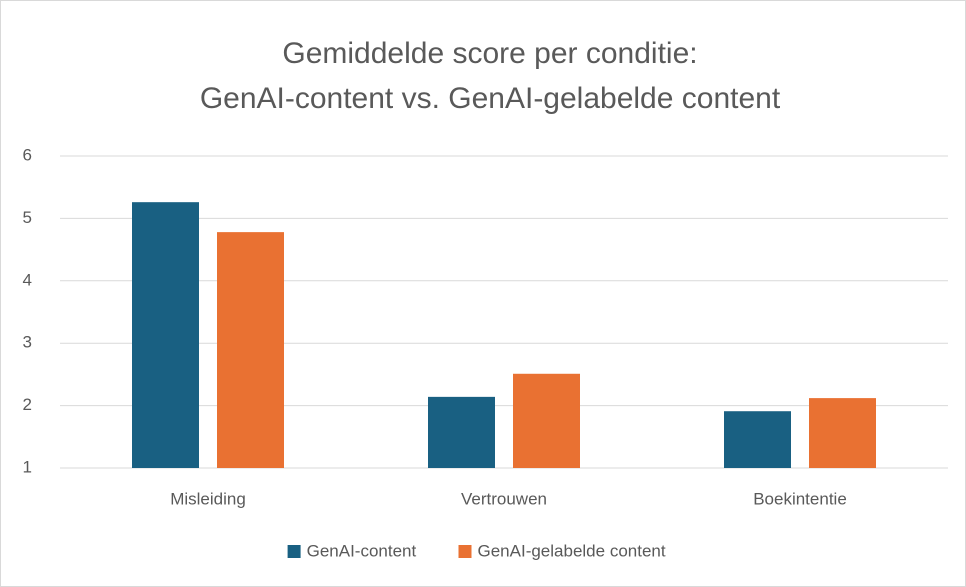 The width and height of the screenshot is (966, 587). What do you see at coordinates (572, 550) in the screenshot?
I see `legend-label: GenAI-gelabelde content` at bounding box center [572, 550].